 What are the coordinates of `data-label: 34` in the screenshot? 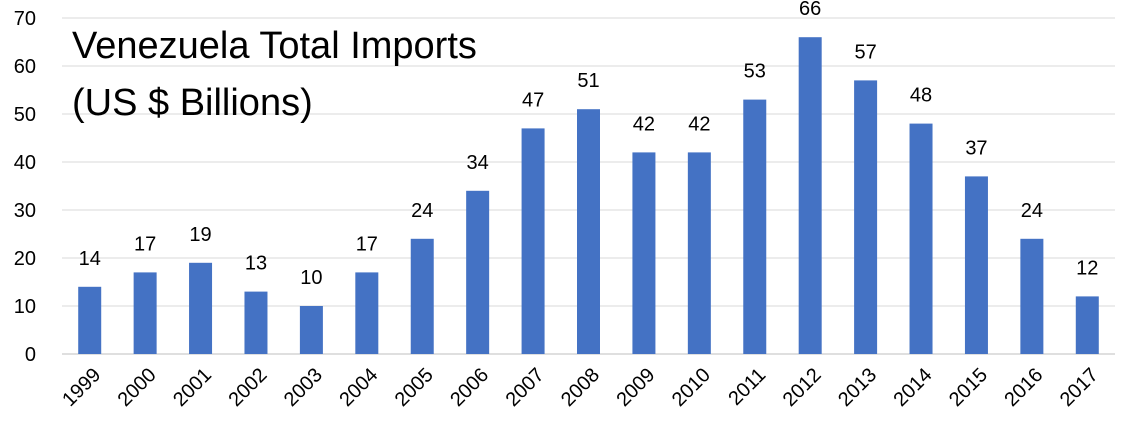 It's located at (478, 163).